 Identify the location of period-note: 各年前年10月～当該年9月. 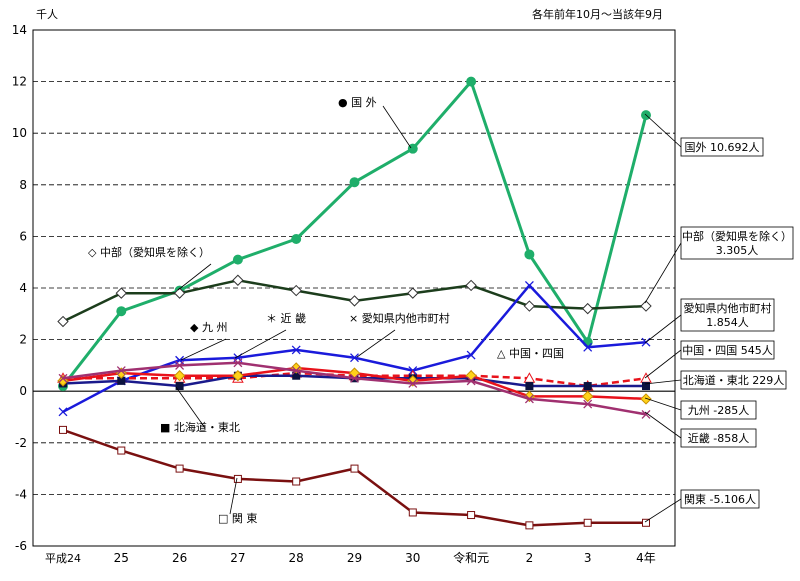
(597, 14).